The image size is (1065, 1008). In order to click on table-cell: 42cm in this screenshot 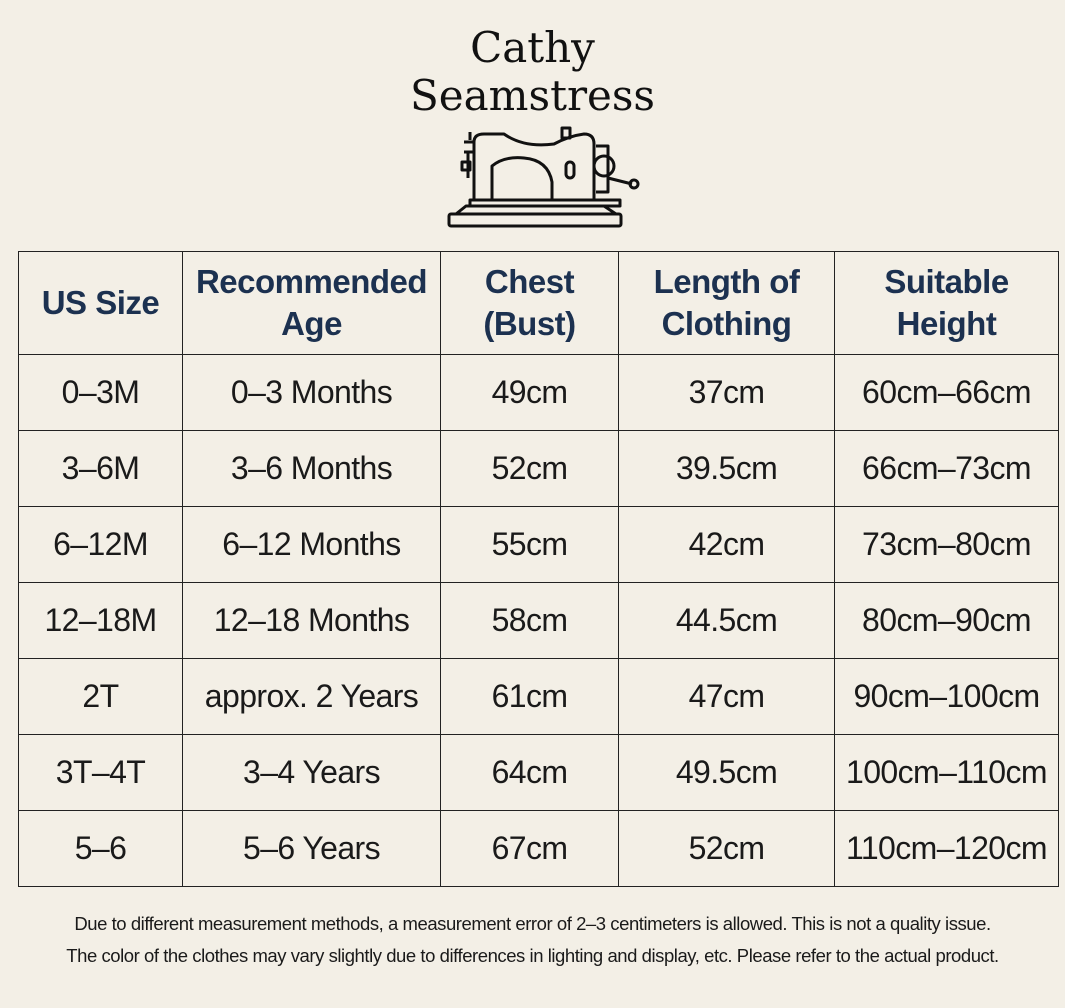, I will do `click(726, 544)`.